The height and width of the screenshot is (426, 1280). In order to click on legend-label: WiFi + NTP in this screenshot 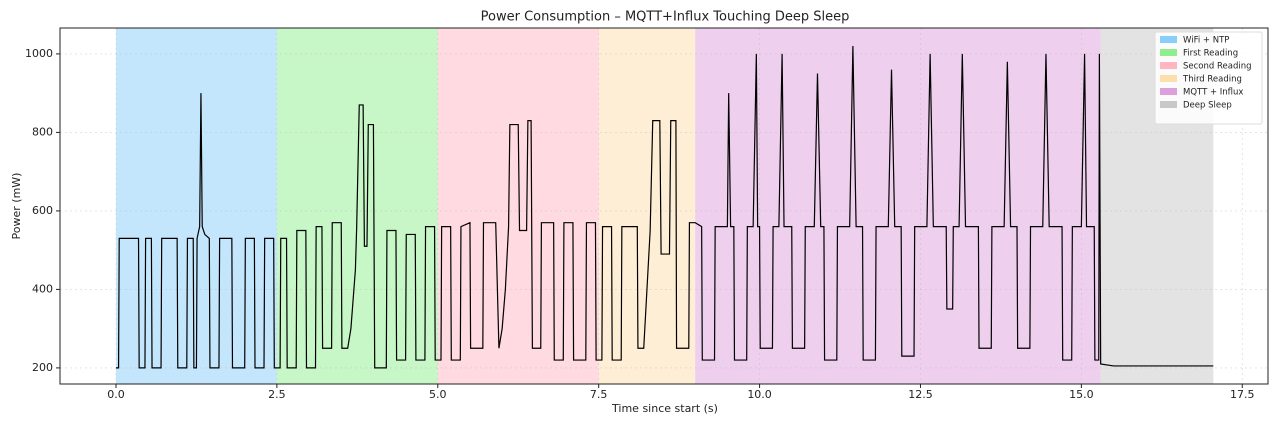, I will do `click(1206, 41)`.